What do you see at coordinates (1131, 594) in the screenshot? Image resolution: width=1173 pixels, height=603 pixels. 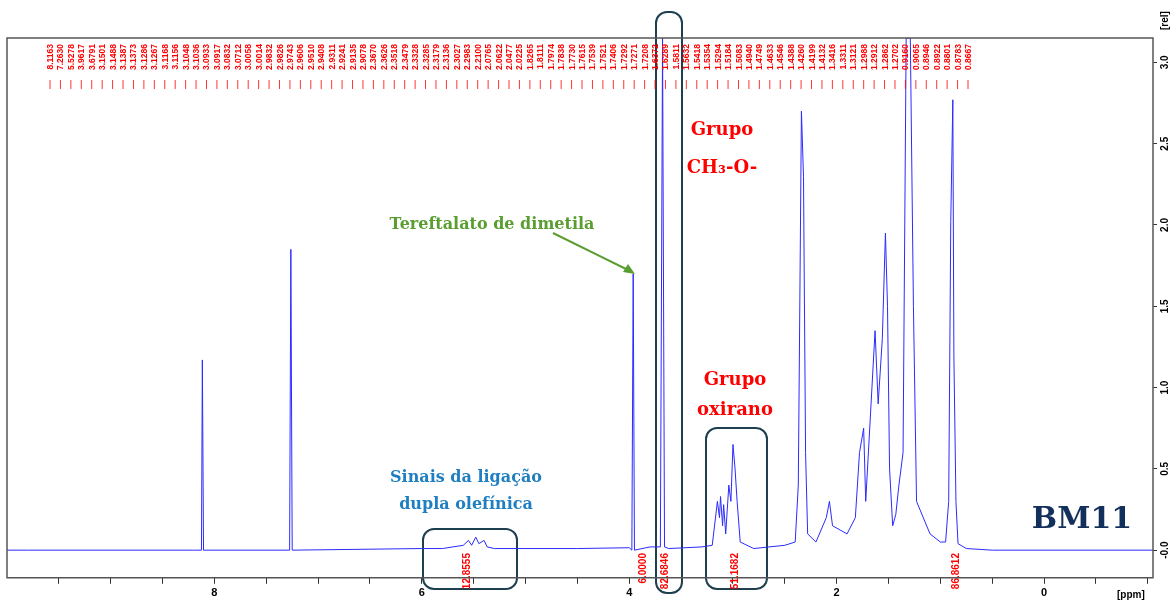 I see `x-axis-title: [ppm]` at bounding box center [1131, 594].